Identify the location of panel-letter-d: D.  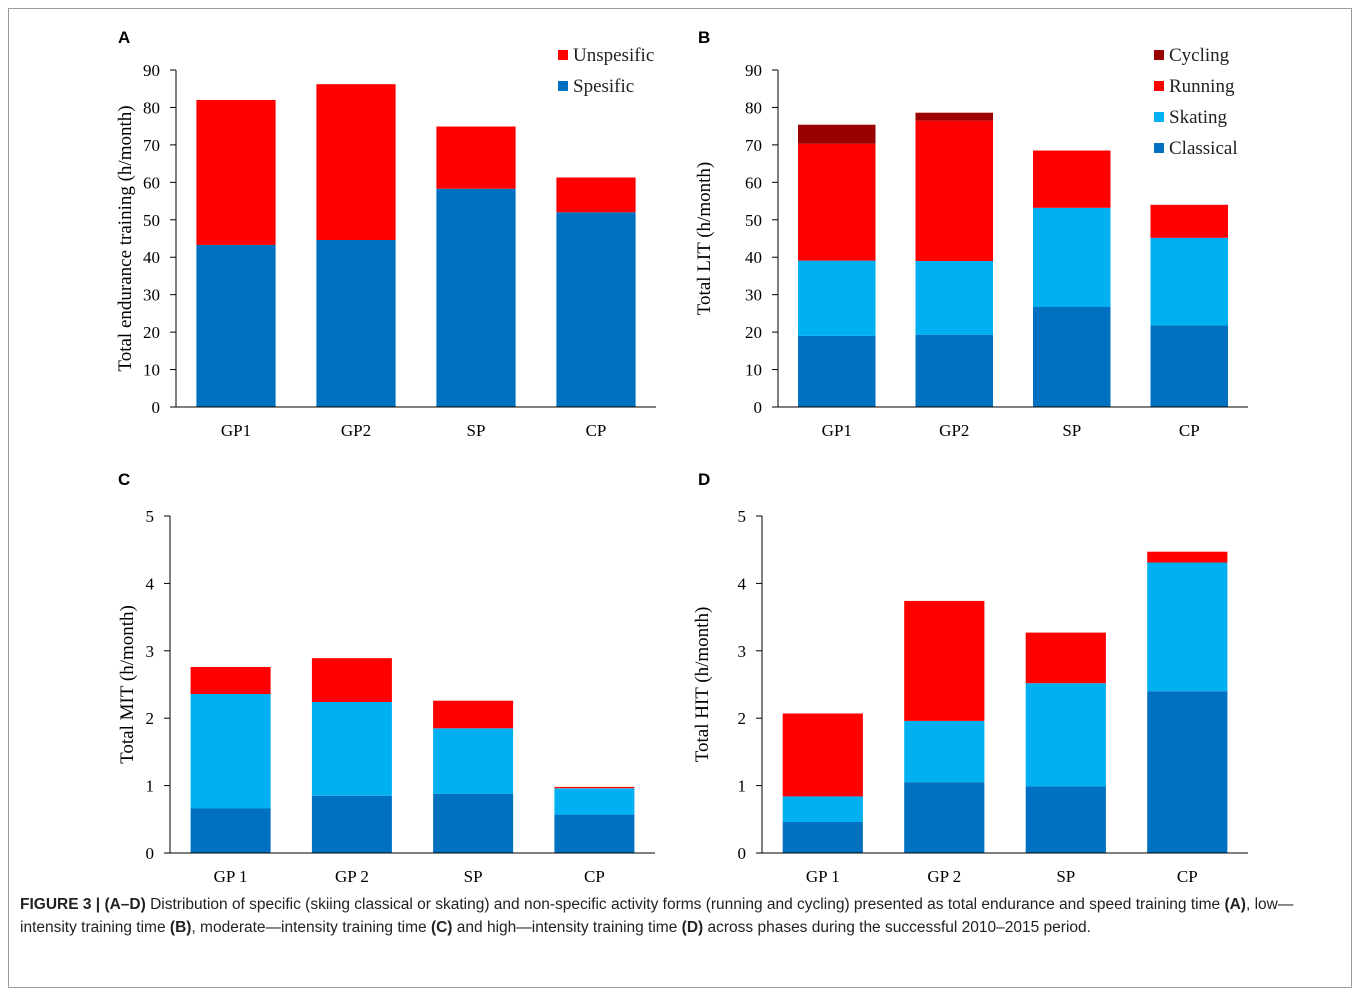
(704, 479).